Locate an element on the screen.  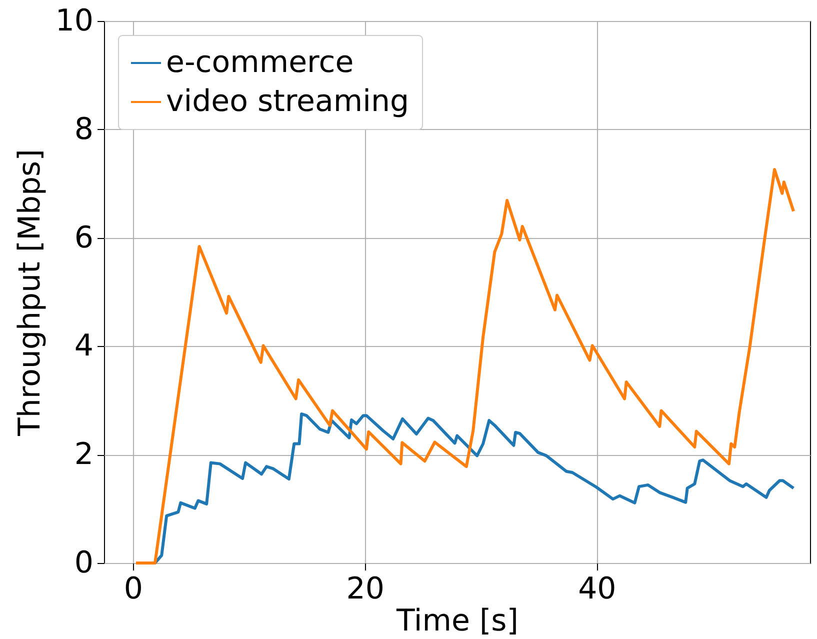
legend-label: video streaming is located at coordinates (288, 101).